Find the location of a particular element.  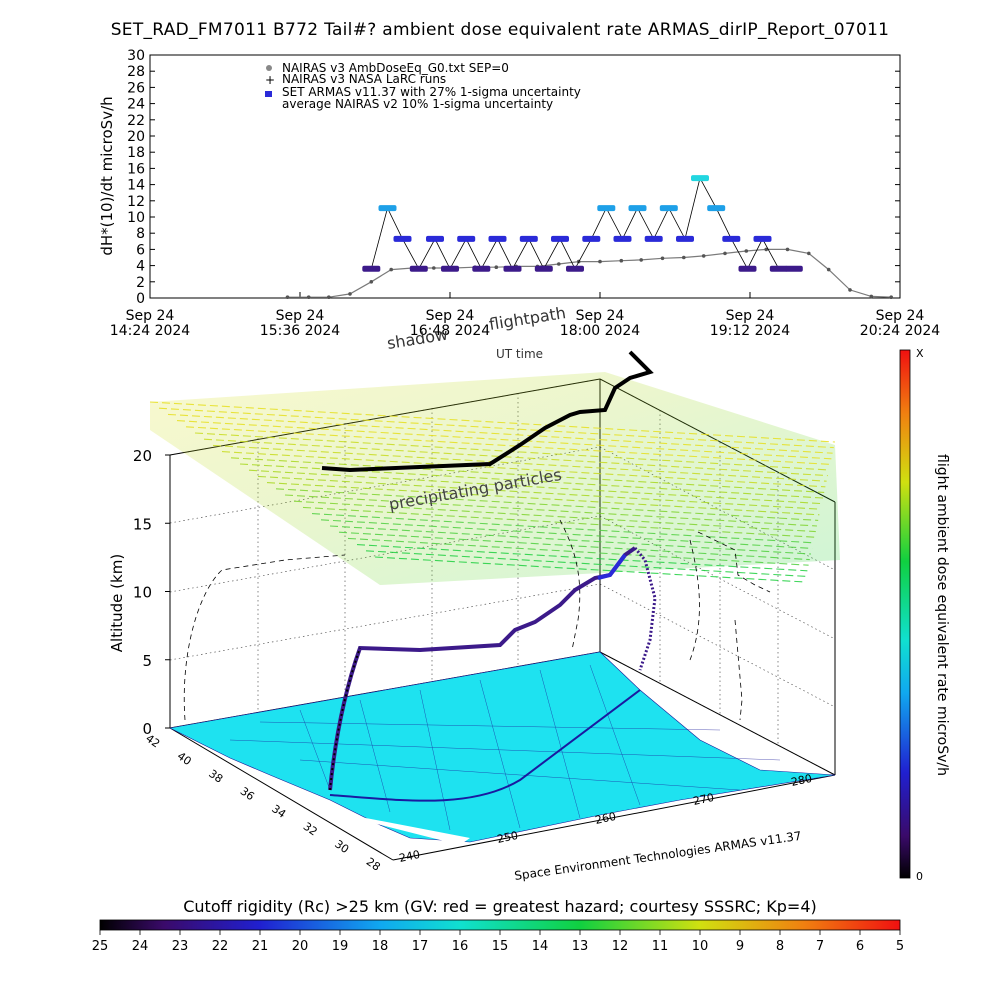

top-y-tick-label: 6 is located at coordinates (140, 250).